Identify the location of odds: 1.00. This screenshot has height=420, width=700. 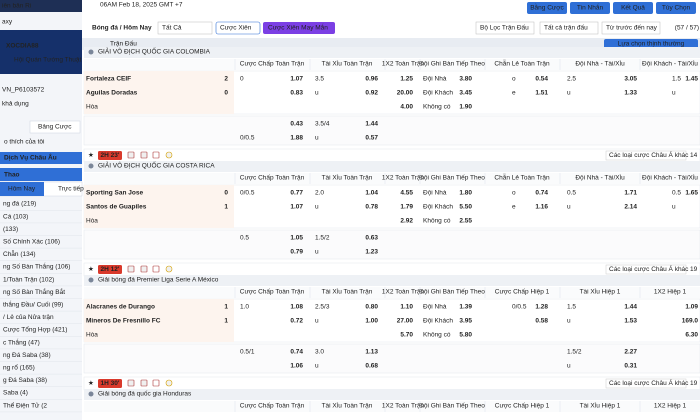
(371, 321).